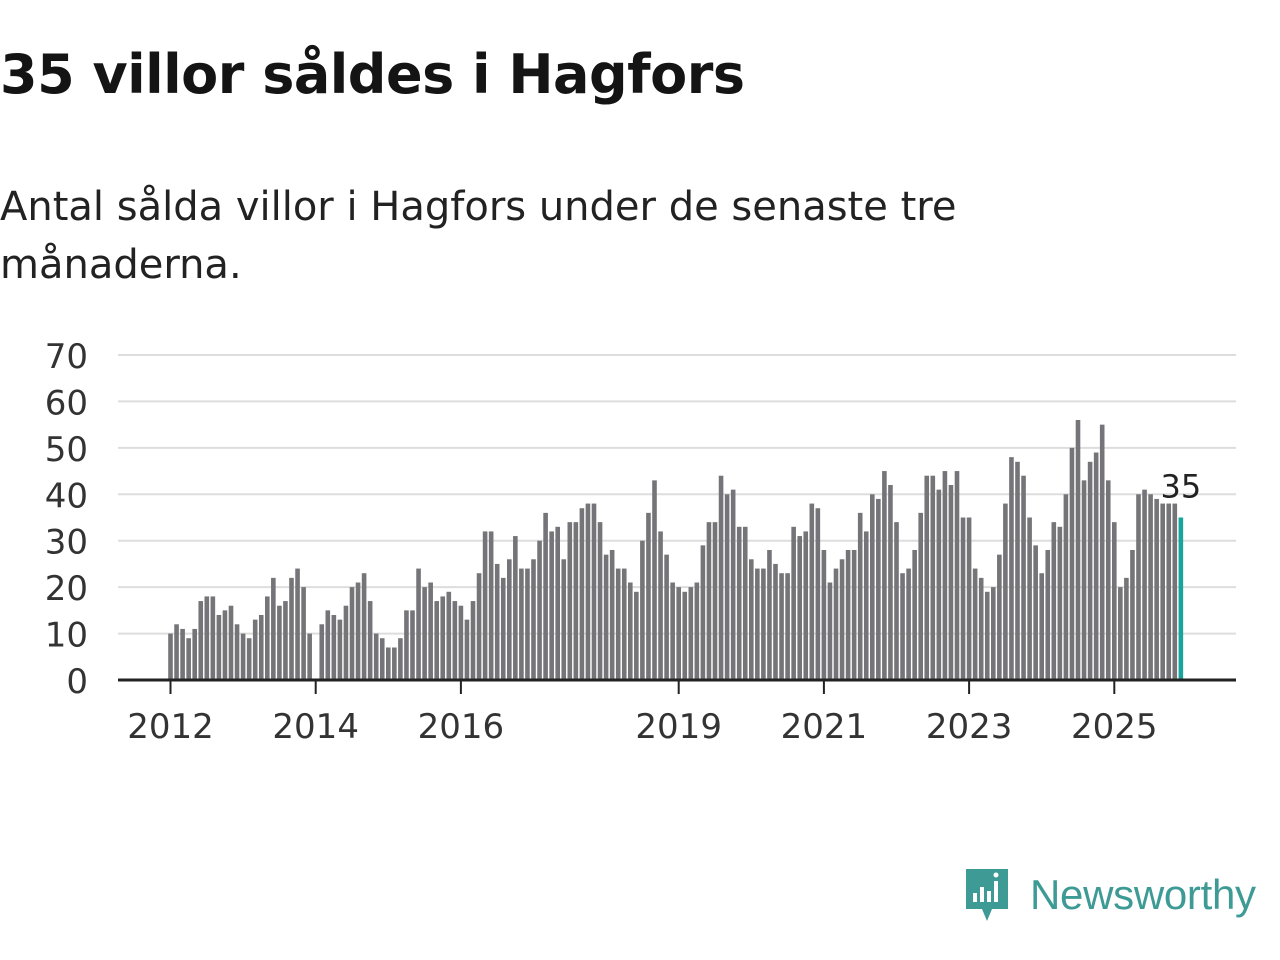 This screenshot has width=1280, height=960. I want to click on y-tick-label: 60, so click(66, 403).